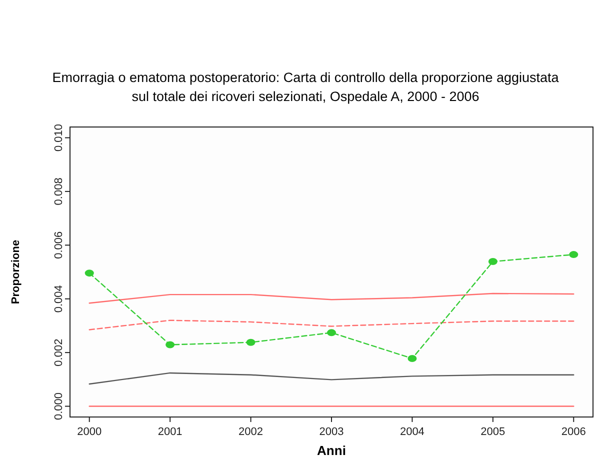 The image size is (611, 461). I want to click on x-tick-label: 2003, so click(331, 432).